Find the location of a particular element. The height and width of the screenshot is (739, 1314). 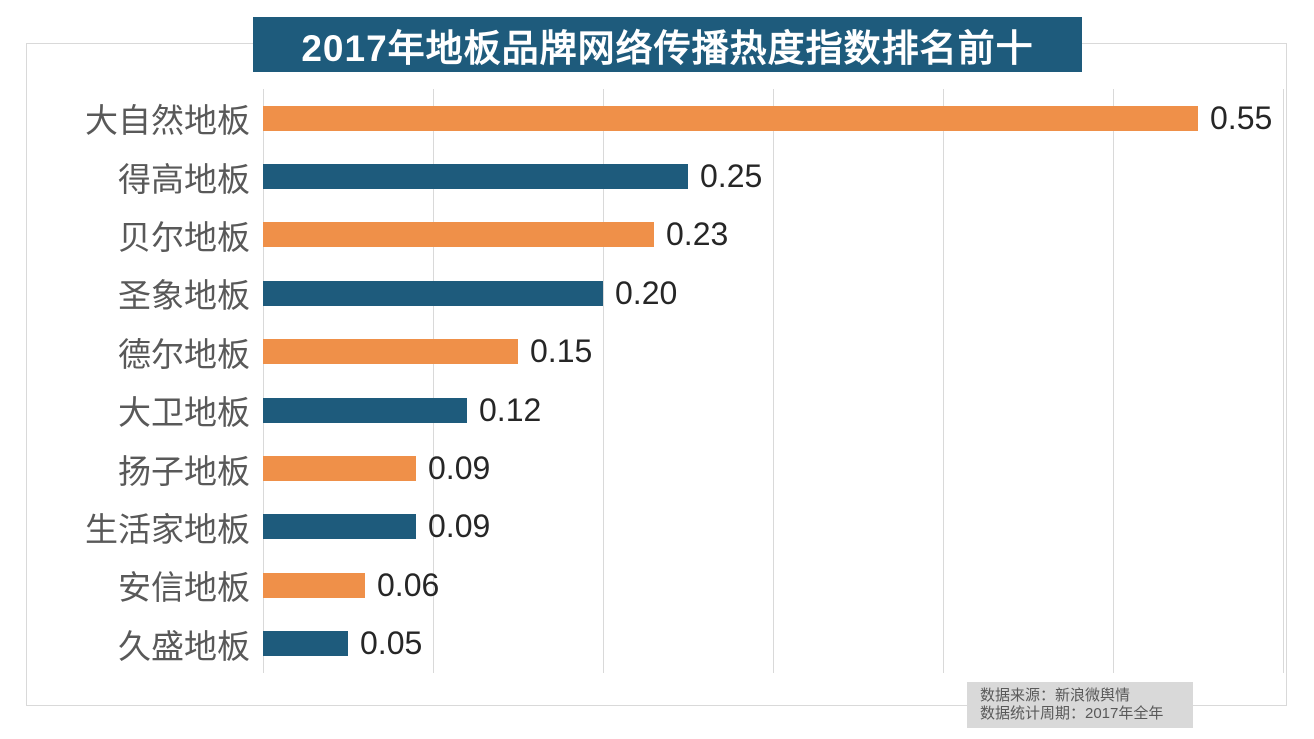

chart-row: 大自然地板 0.55 is located at coordinates (665, 118).